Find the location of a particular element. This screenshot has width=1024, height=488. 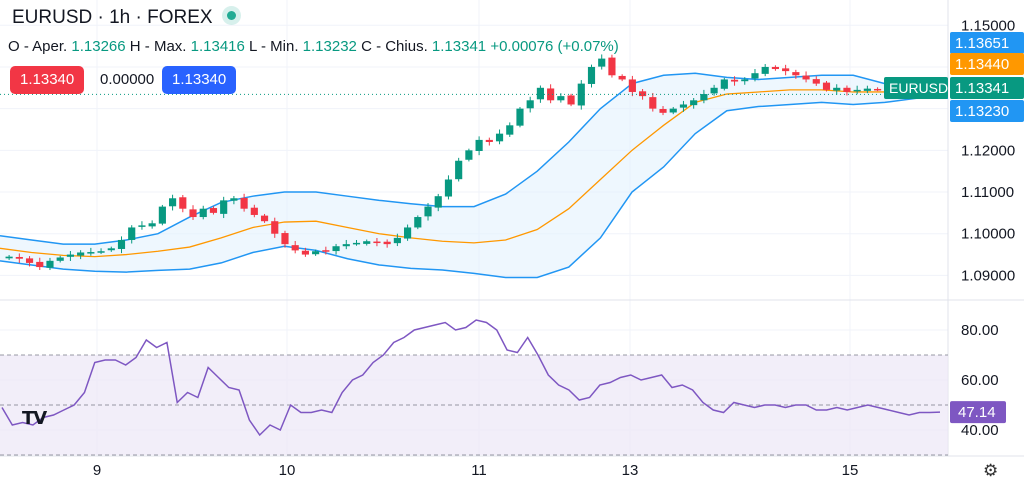

rsi-value-badge-text: 47.14 is located at coordinates (977, 412).